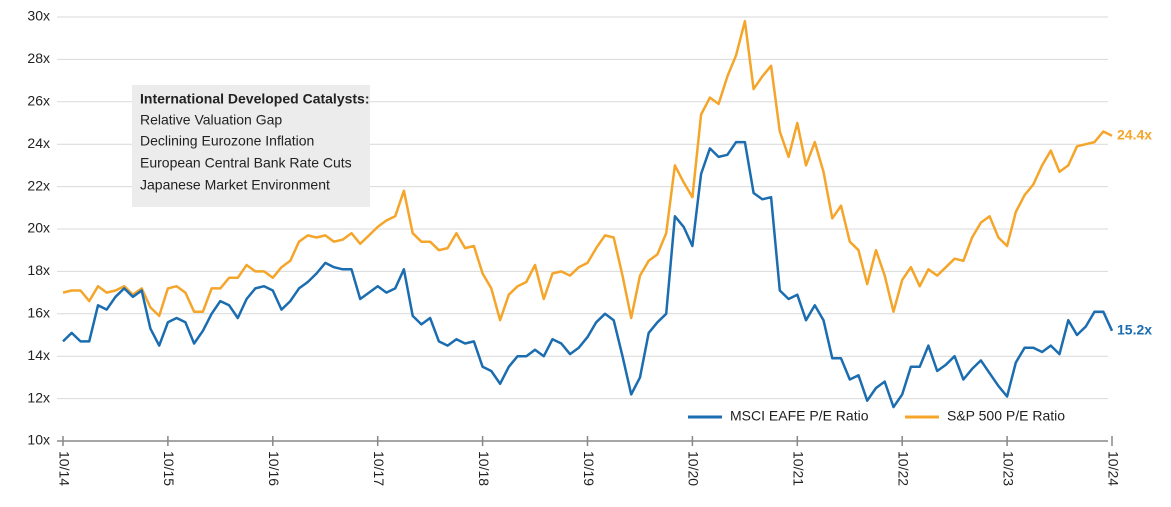 Image resolution: width=1171 pixels, height=507 pixels. What do you see at coordinates (274, 468) in the screenshot?
I see `x-tick-label: 10/16` at bounding box center [274, 468].